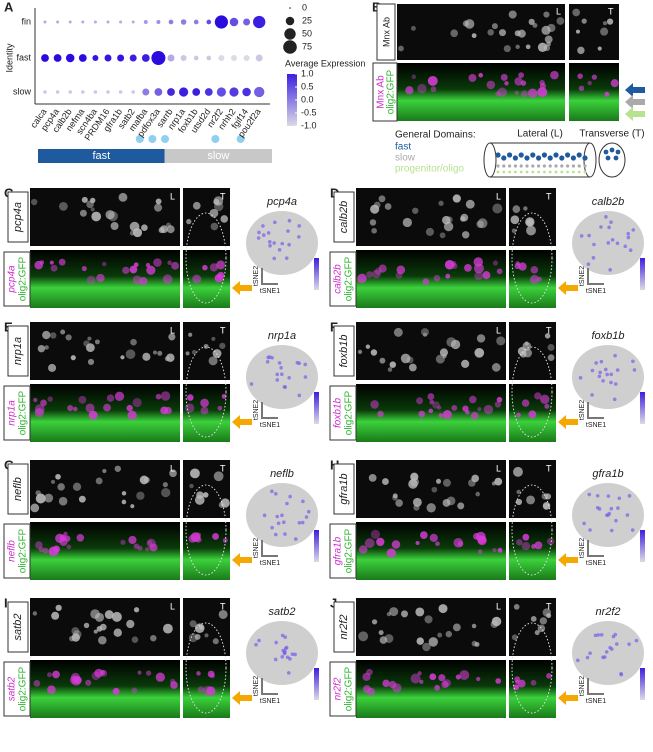  Describe the element at coordinates (290, 34) in the screenshot. I see `size-key` at that location.